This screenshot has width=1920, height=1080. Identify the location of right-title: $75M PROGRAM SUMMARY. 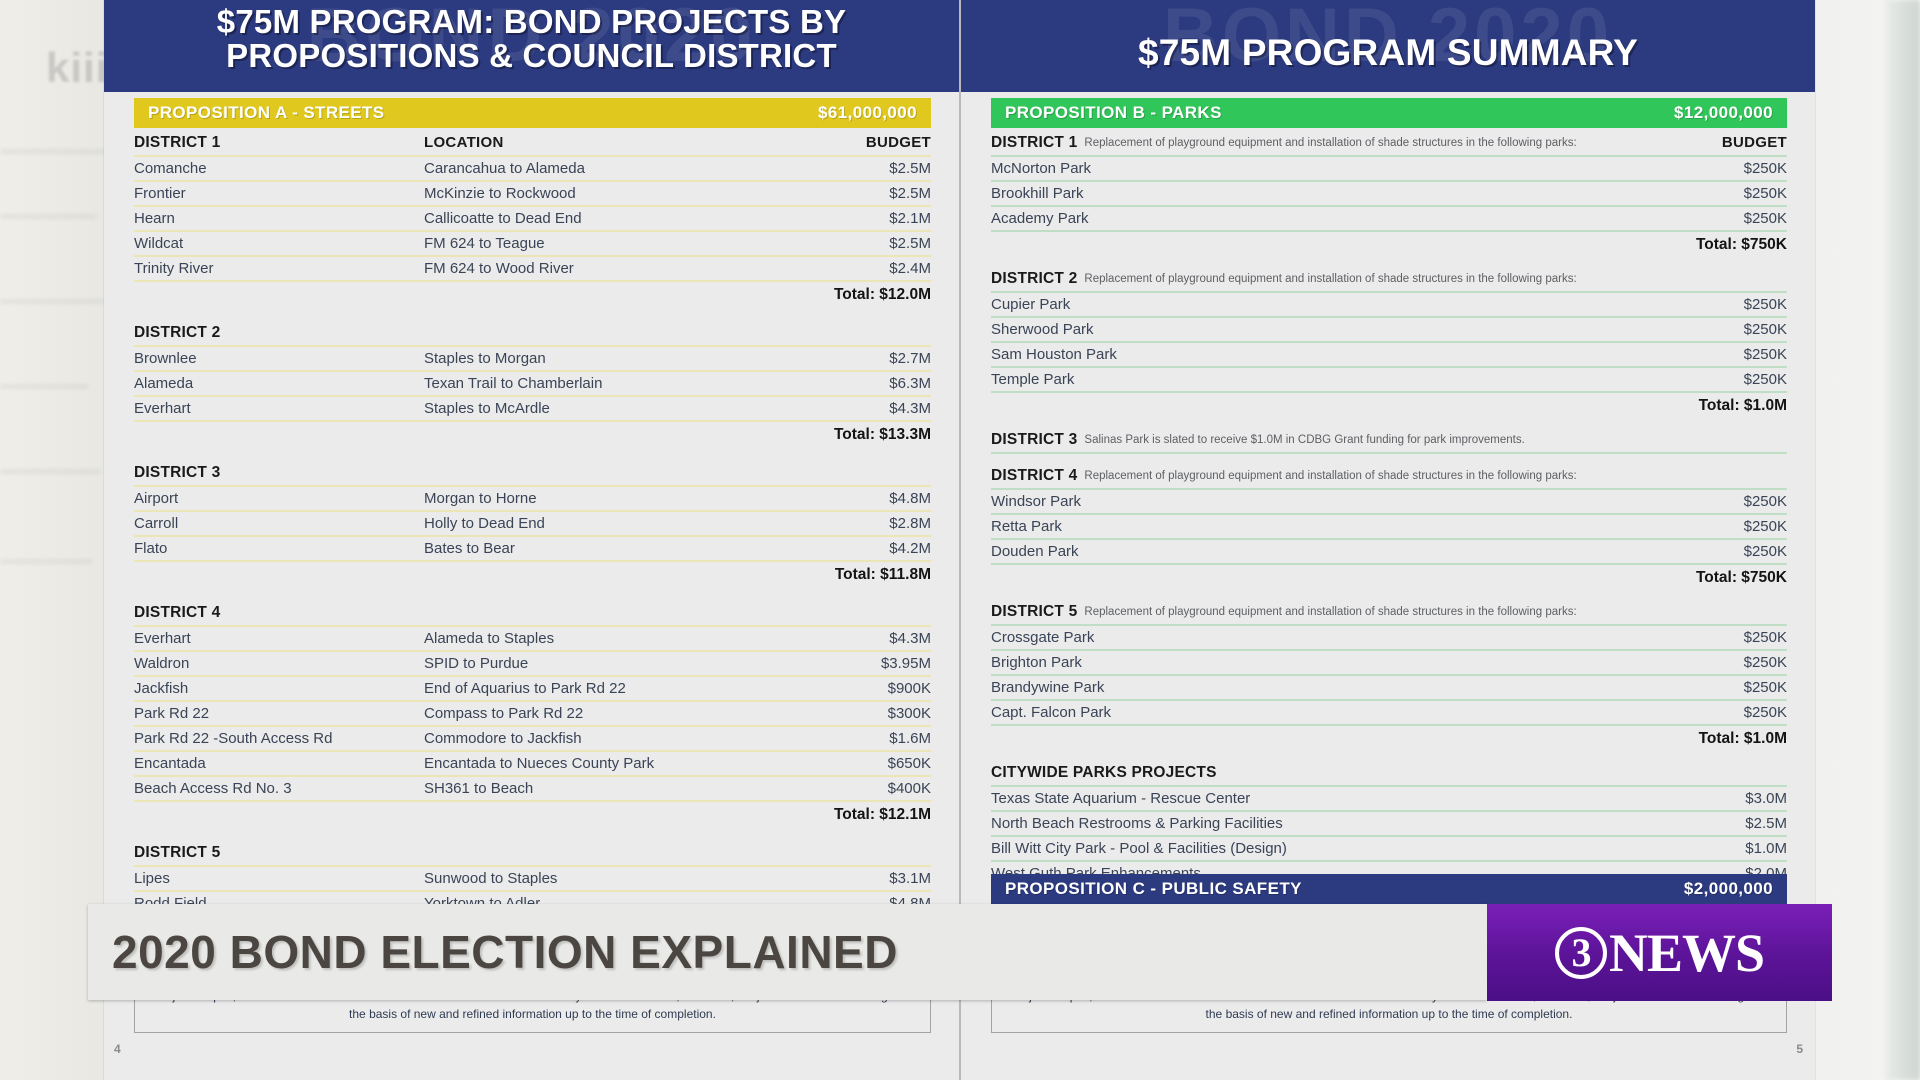
(1388, 52).